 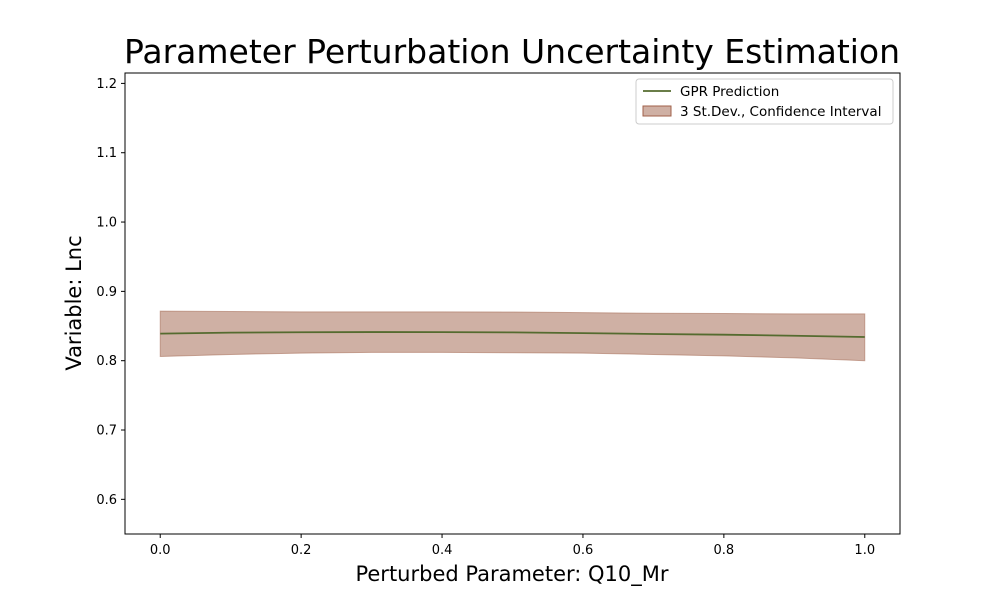 What do you see at coordinates (724, 550) in the screenshot?
I see `x-tick-label: 0.8` at bounding box center [724, 550].